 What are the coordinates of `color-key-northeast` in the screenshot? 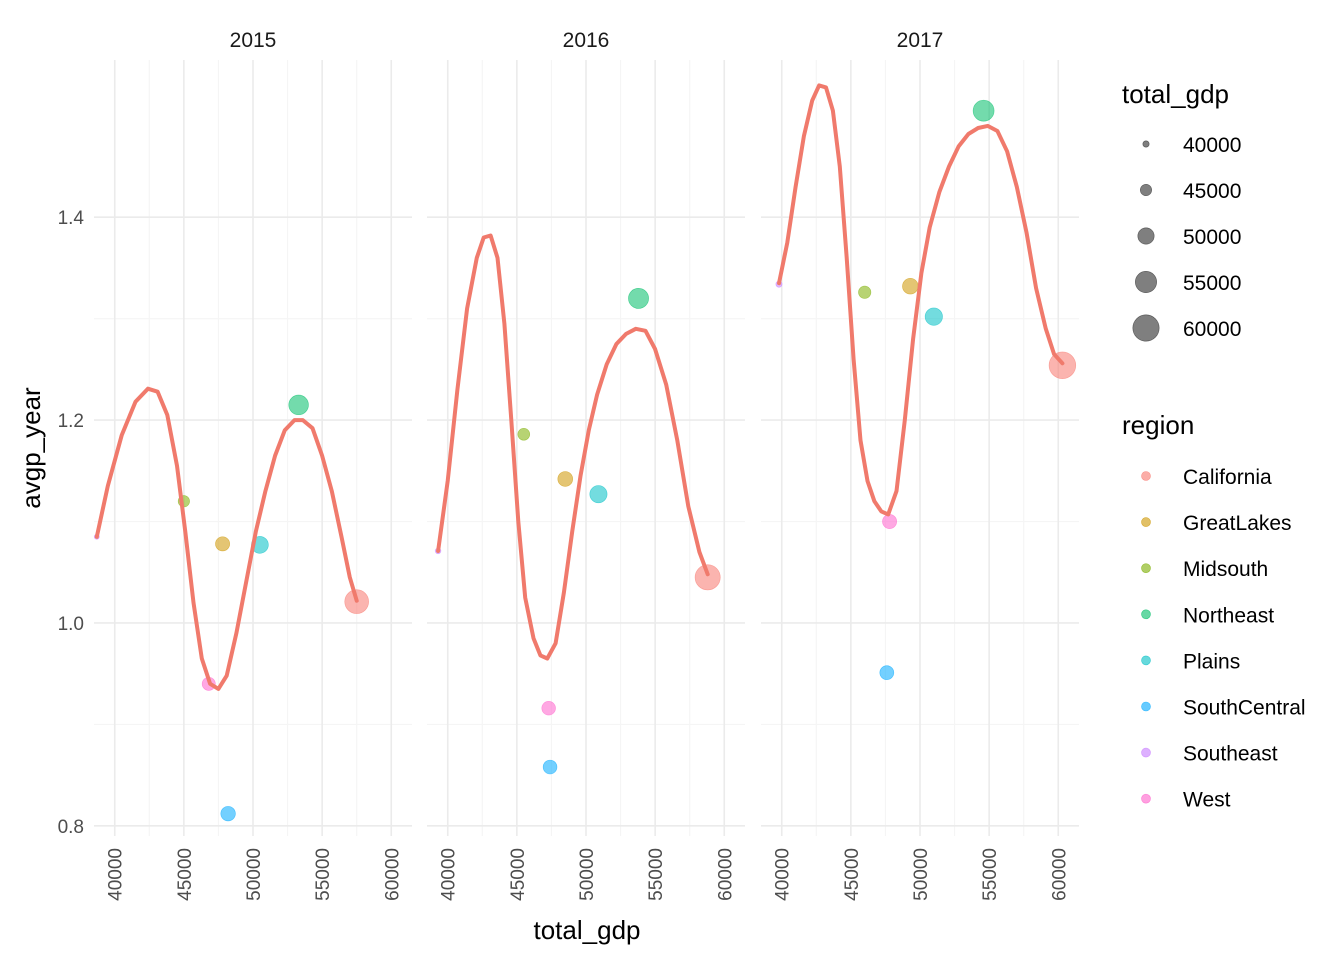 It's located at (1146, 614).